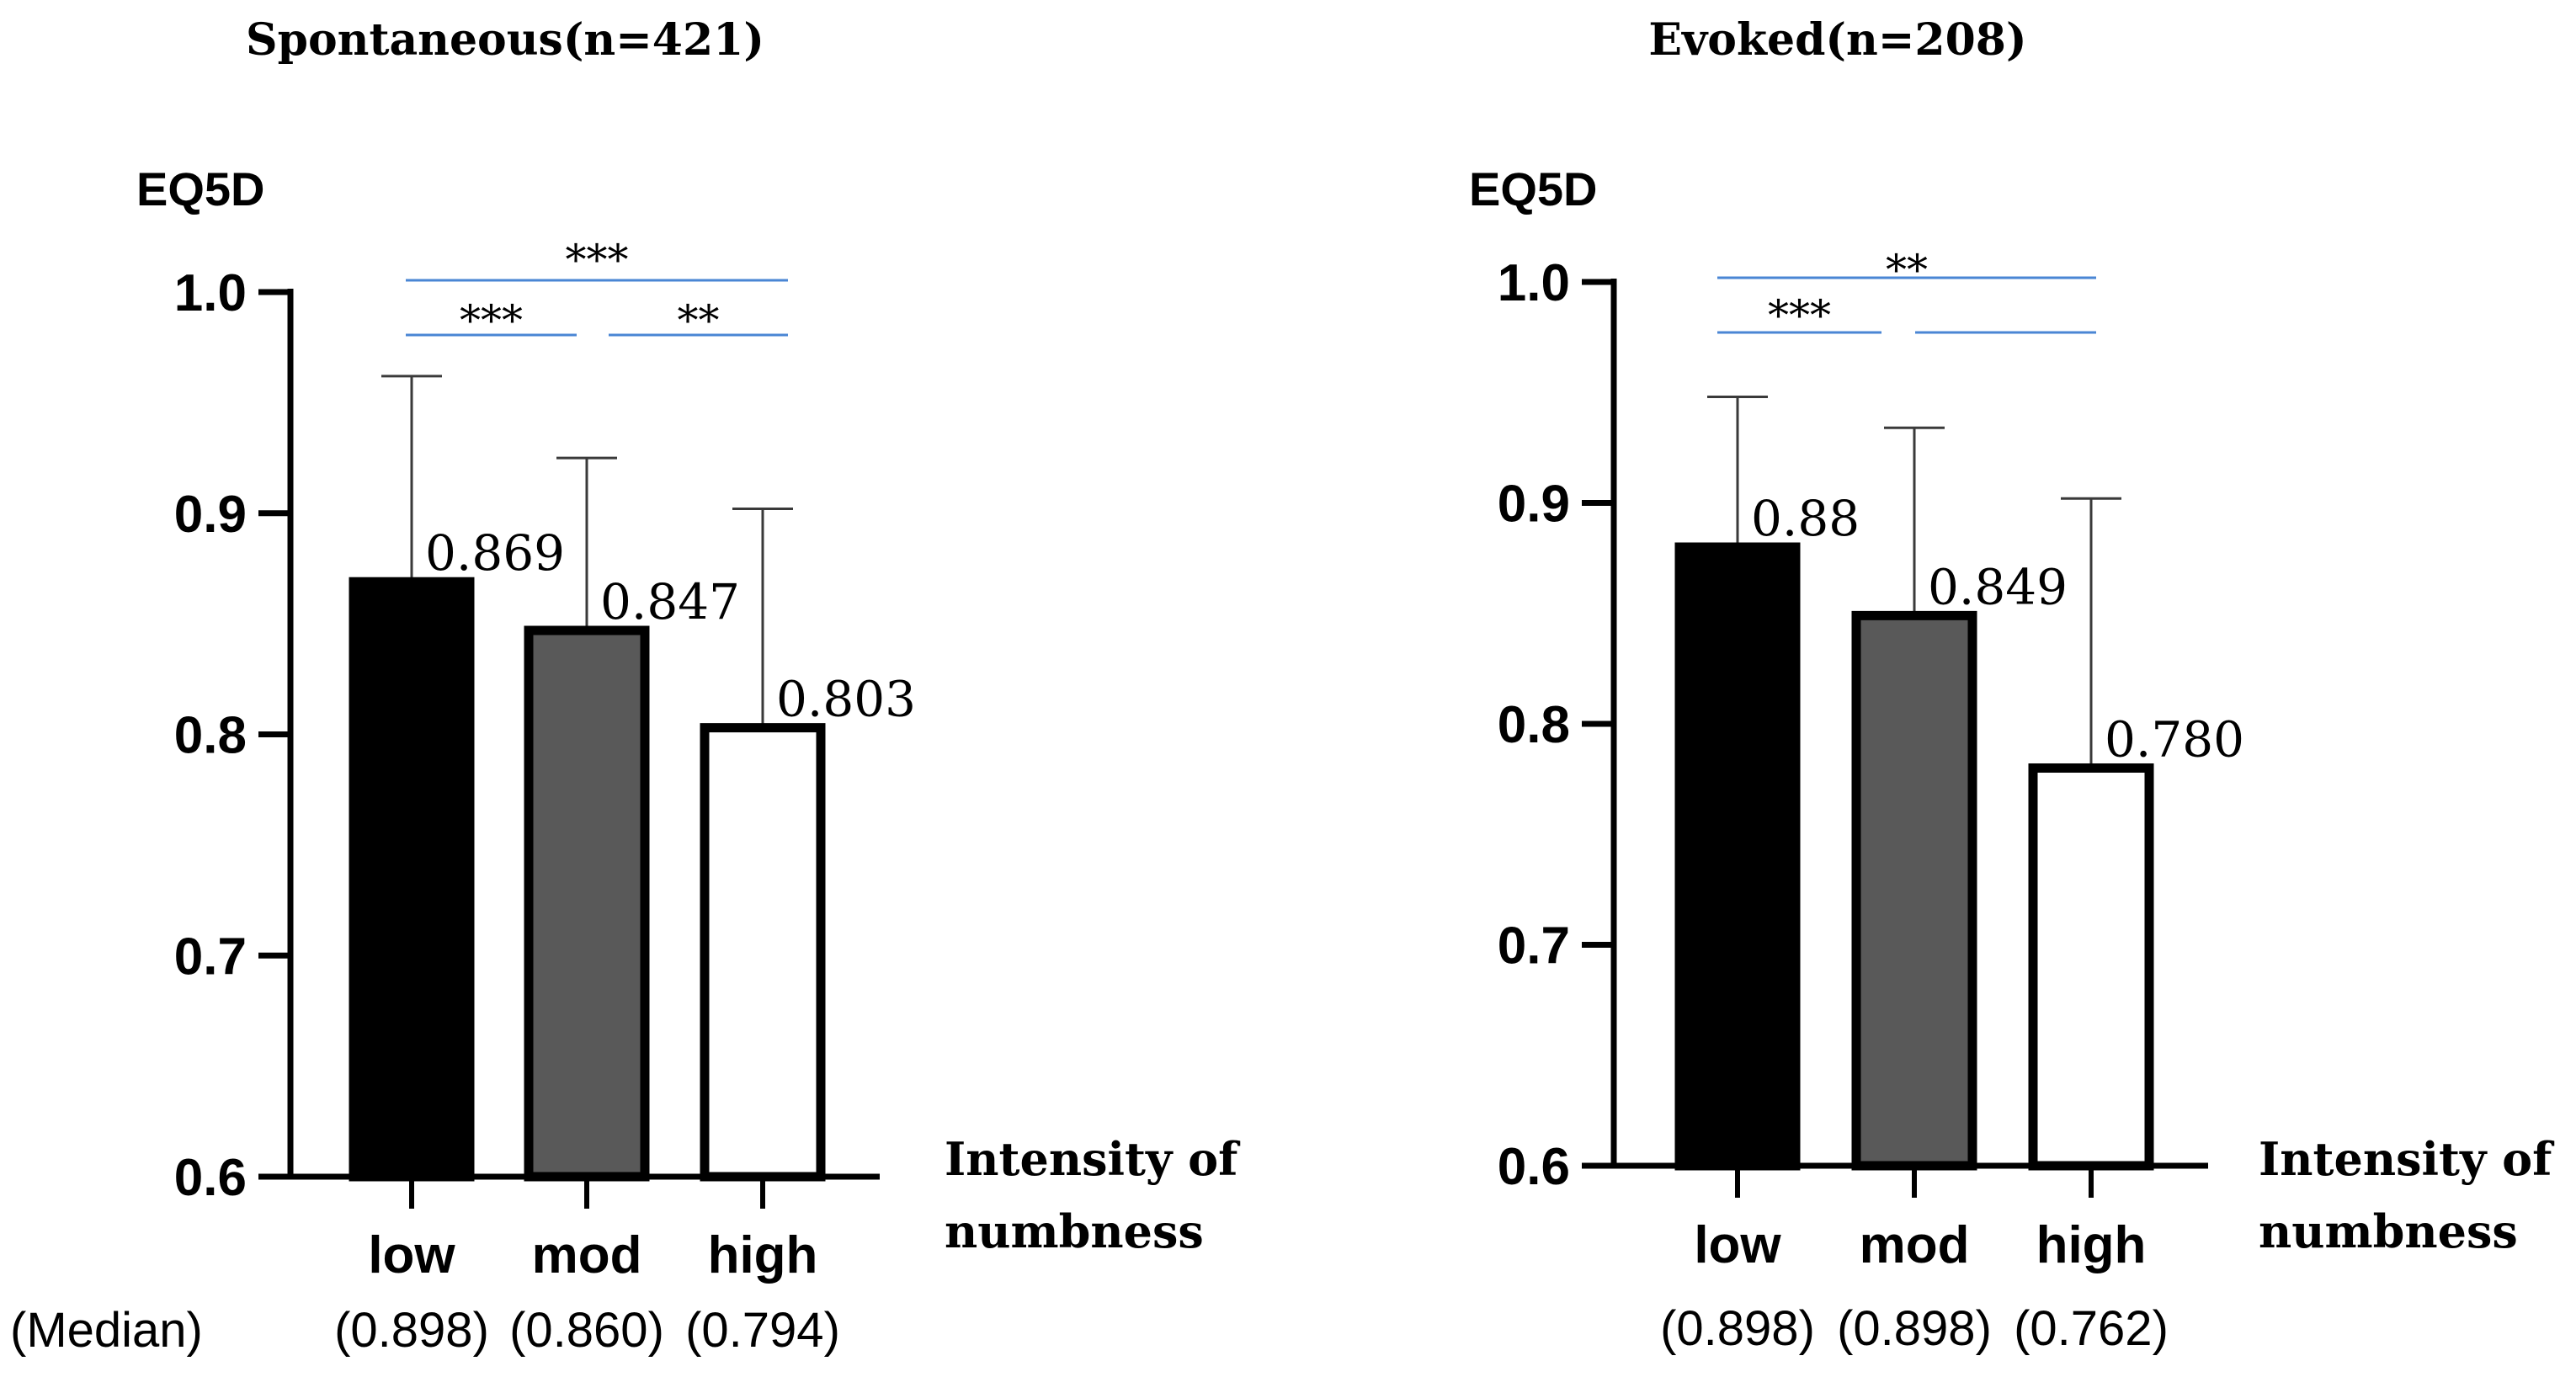 The height and width of the screenshot is (1377, 2576). I want to click on value-label: 0.869, so click(495, 553).